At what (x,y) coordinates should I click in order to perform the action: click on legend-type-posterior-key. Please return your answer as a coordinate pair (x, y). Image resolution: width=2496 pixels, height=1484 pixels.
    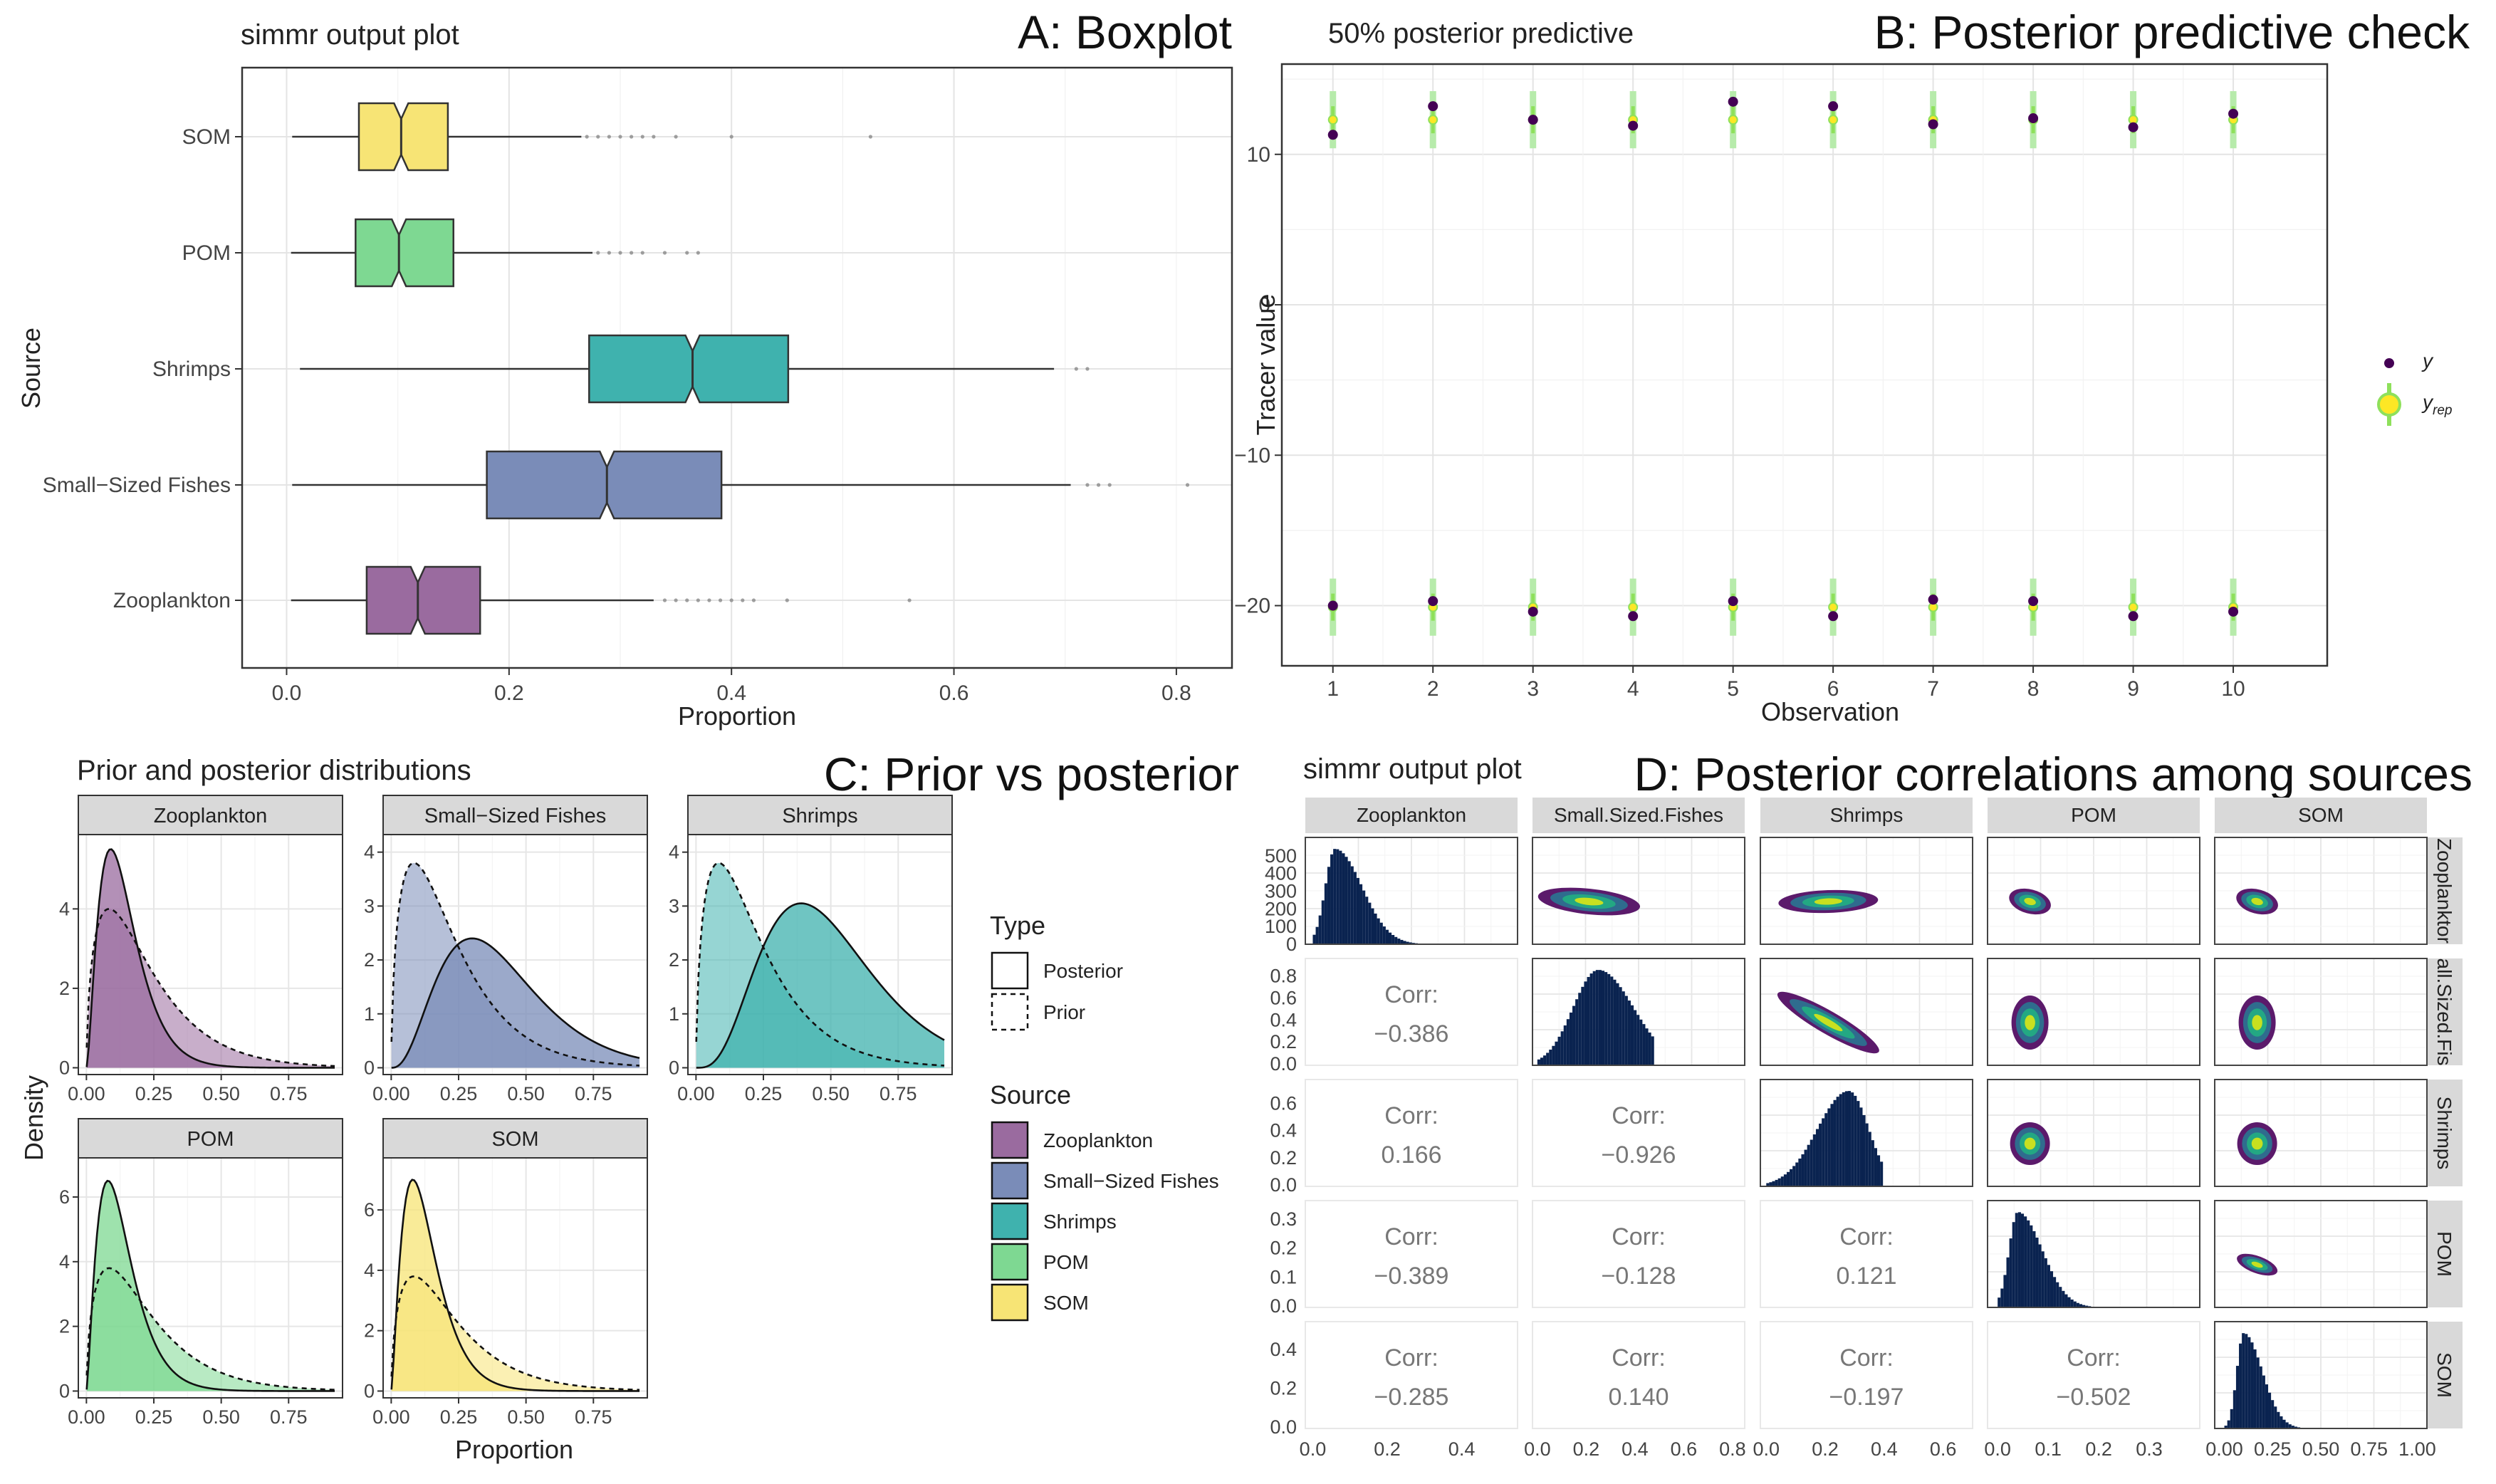
    Looking at the image, I should click on (1010, 970).